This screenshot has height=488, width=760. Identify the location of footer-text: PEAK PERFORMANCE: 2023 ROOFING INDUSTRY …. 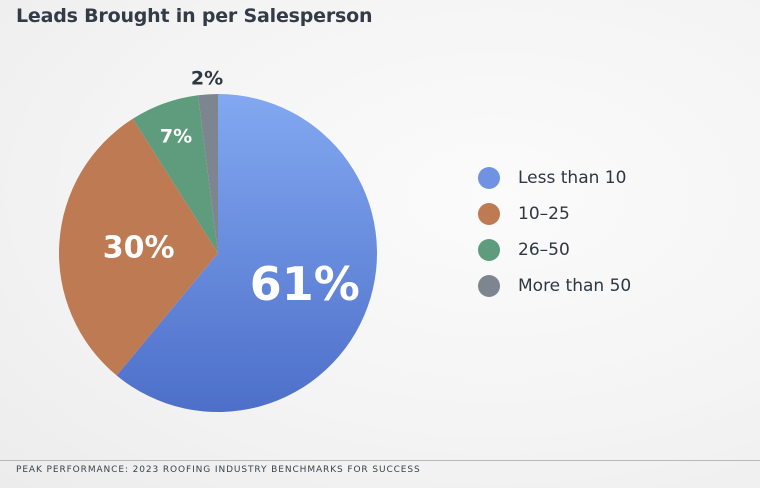
(218, 470).